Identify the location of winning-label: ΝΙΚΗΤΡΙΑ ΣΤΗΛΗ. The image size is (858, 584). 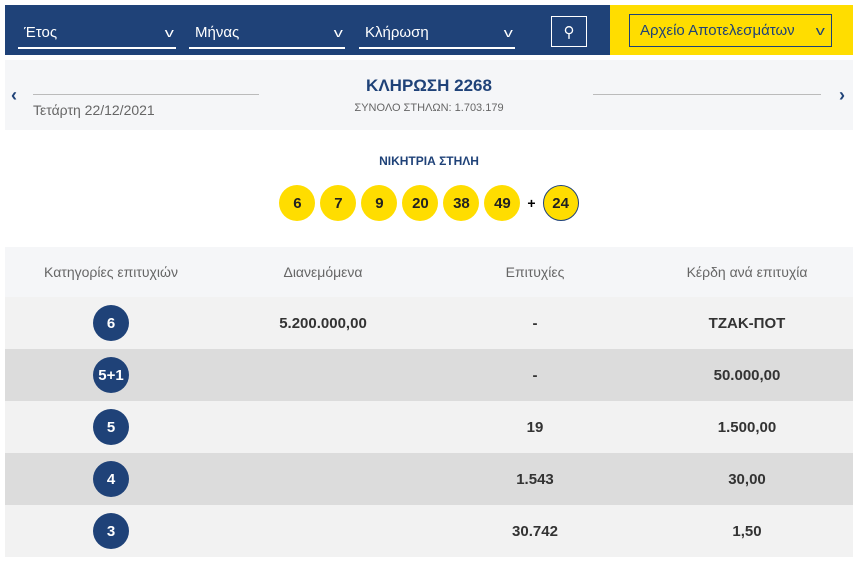
(429, 161).